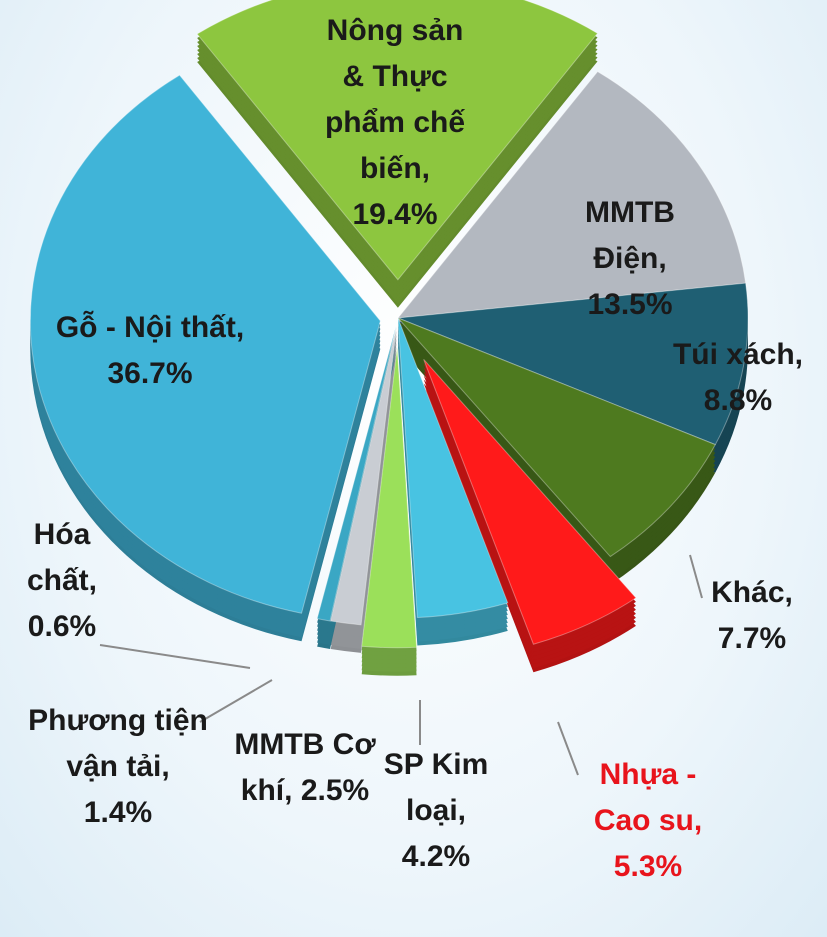  I want to click on category-name: Khác,, so click(752, 592).